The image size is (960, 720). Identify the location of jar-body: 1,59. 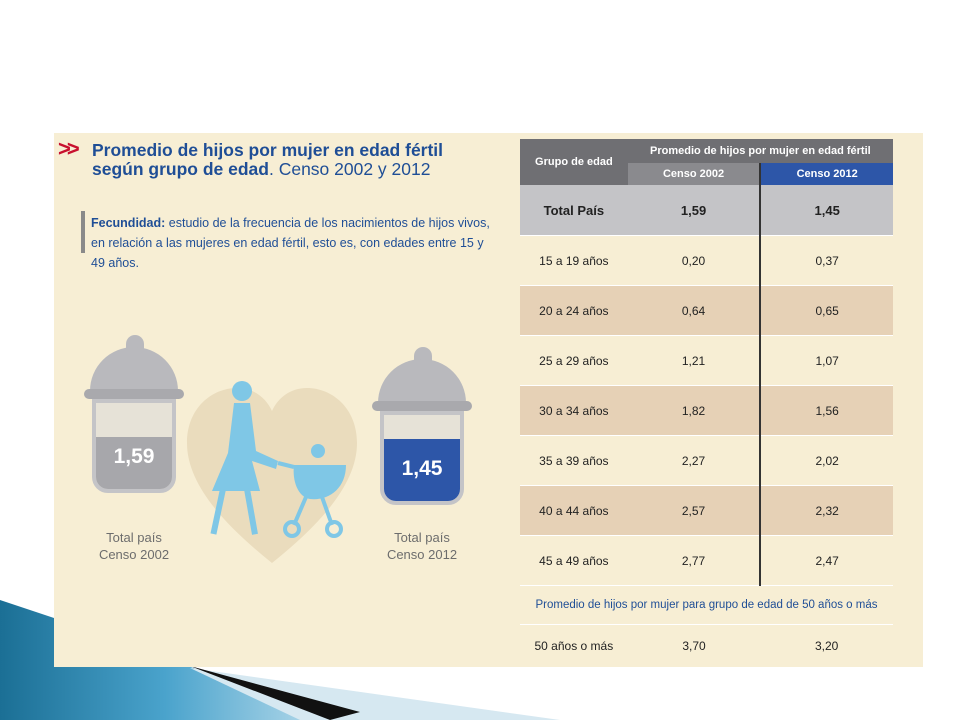
(134, 446).